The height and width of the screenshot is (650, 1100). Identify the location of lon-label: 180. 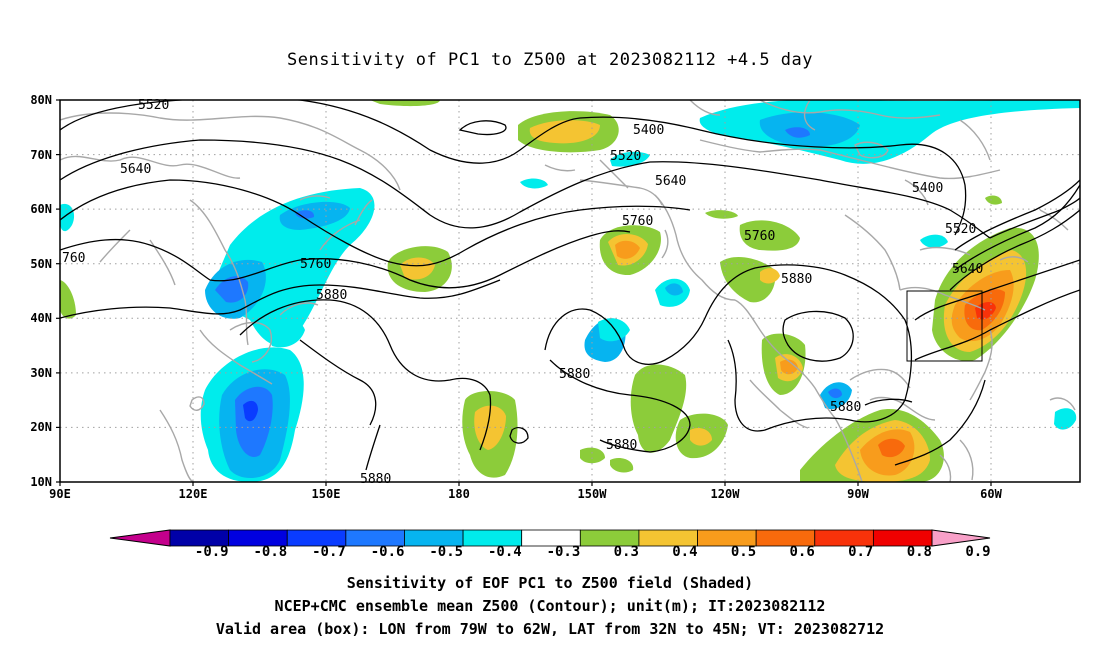
(459, 494).